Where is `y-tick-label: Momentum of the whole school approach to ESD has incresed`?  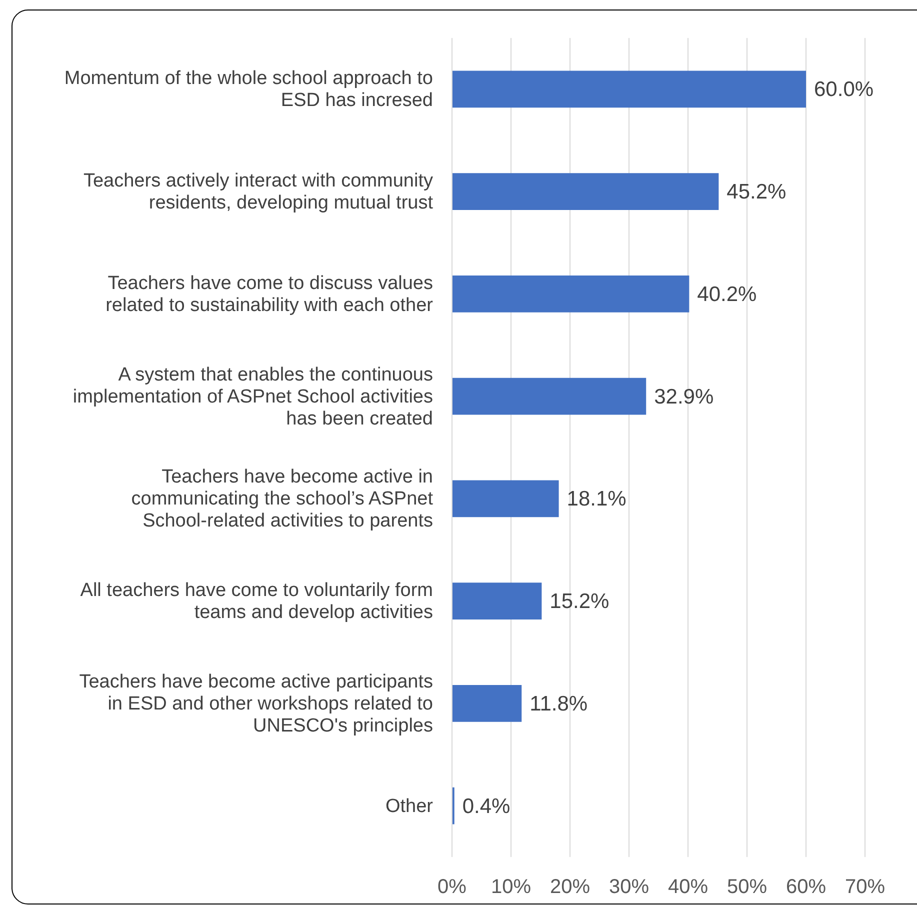 y-tick-label: Momentum of the whole school approach to ESD has incresed is located at coordinates (248, 90).